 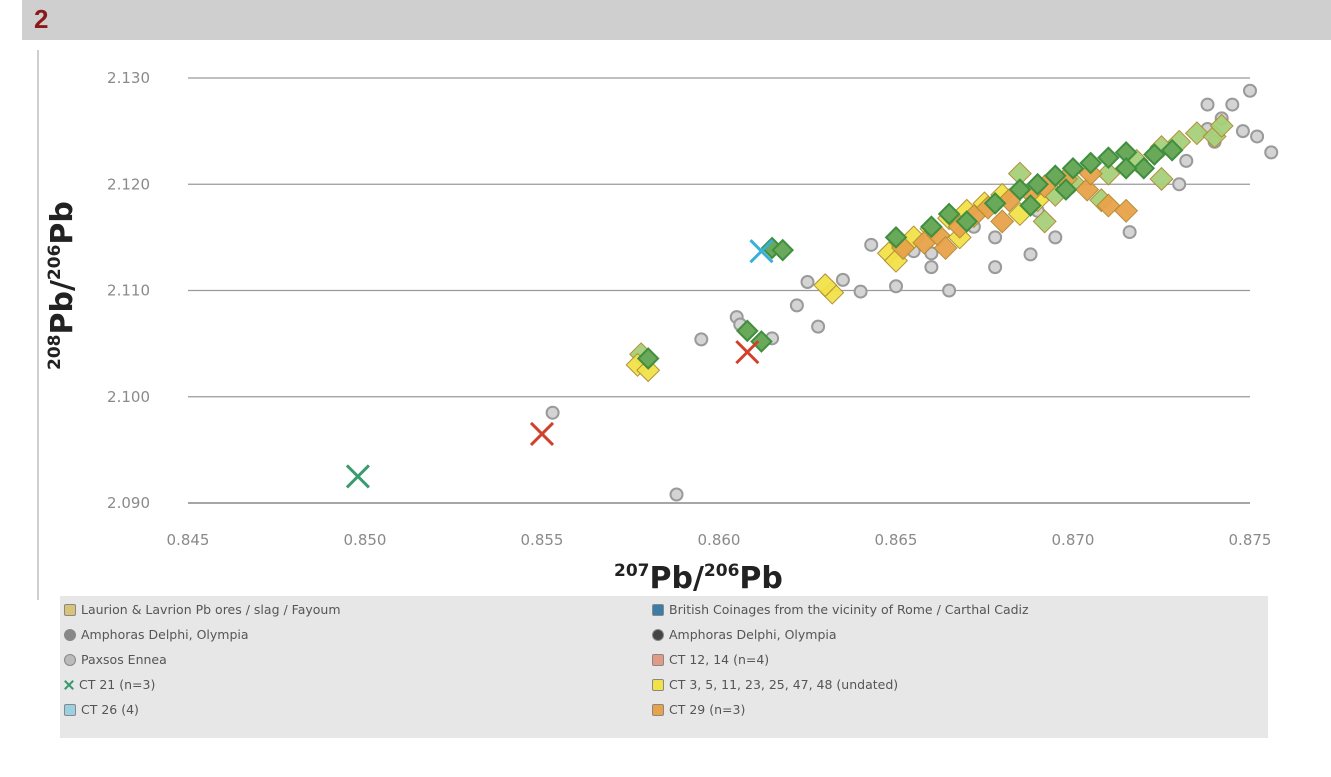 What do you see at coordinates (128, 291) in the screenshot?
I see `y-tick-label: 2.110` at bounding box center [128, 291].